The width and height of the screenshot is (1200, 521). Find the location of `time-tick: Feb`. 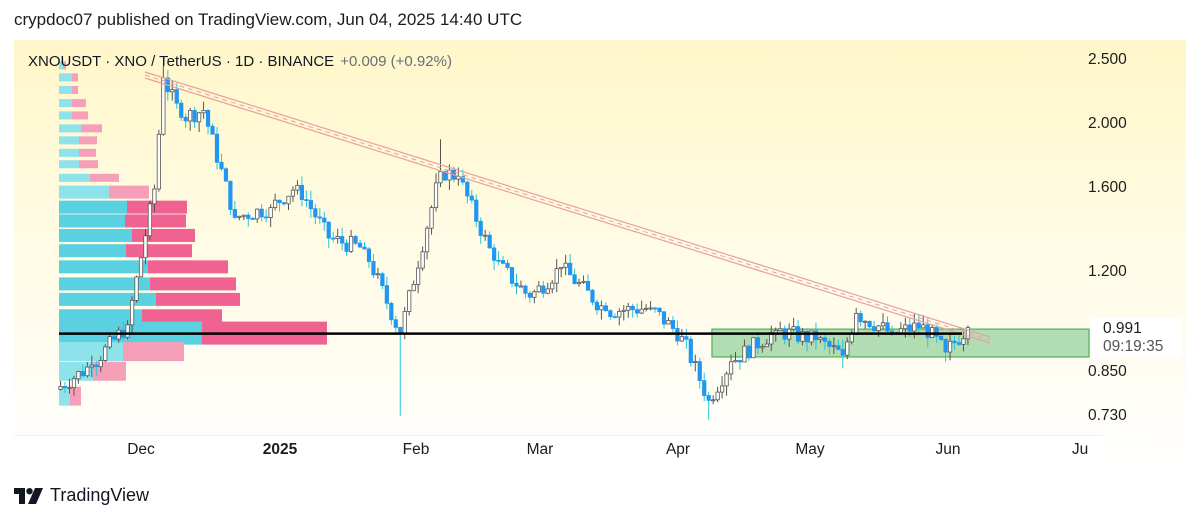

time-tick: Feb is located at coordinates (416, 449).